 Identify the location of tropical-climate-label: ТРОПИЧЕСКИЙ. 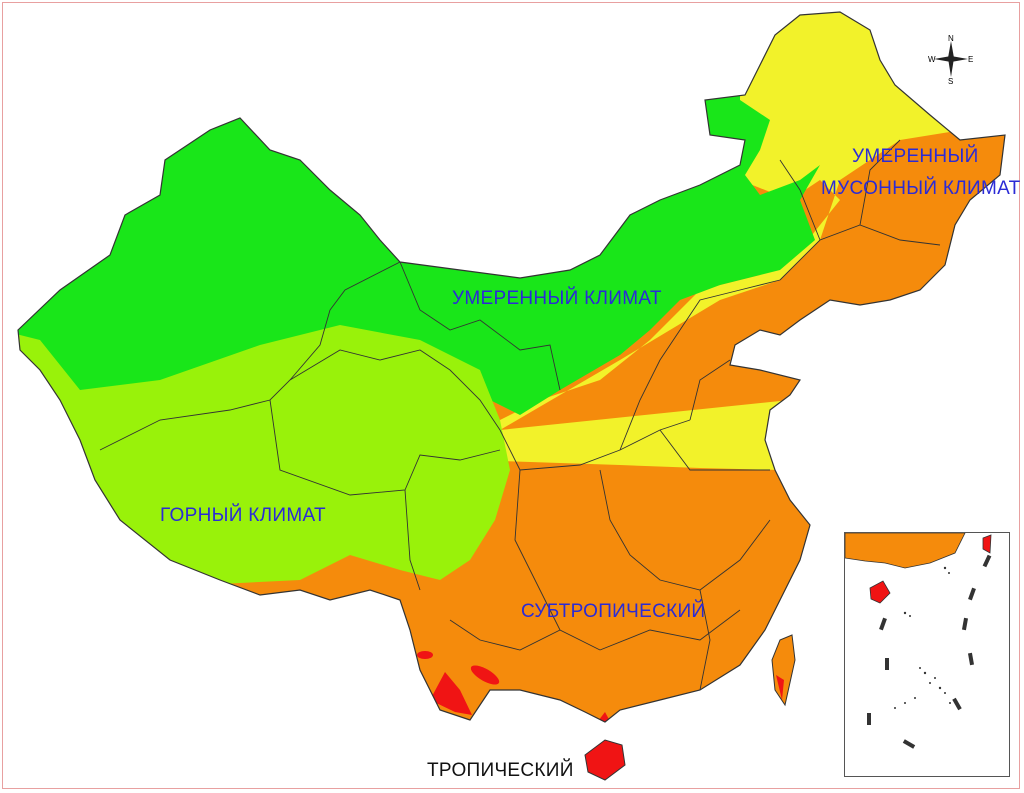
(500, 770).